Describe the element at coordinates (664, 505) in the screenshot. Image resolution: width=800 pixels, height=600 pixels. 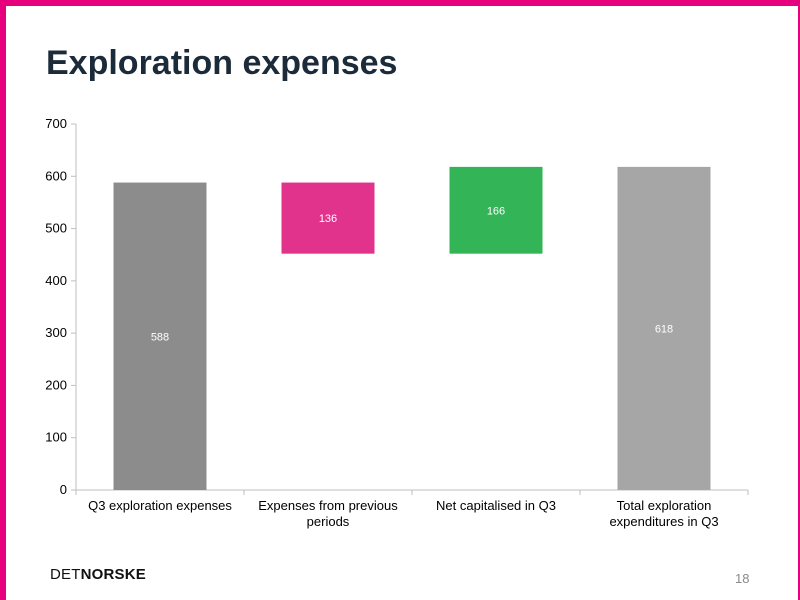
I see `x-category-label-line: Total exploration` at that location.